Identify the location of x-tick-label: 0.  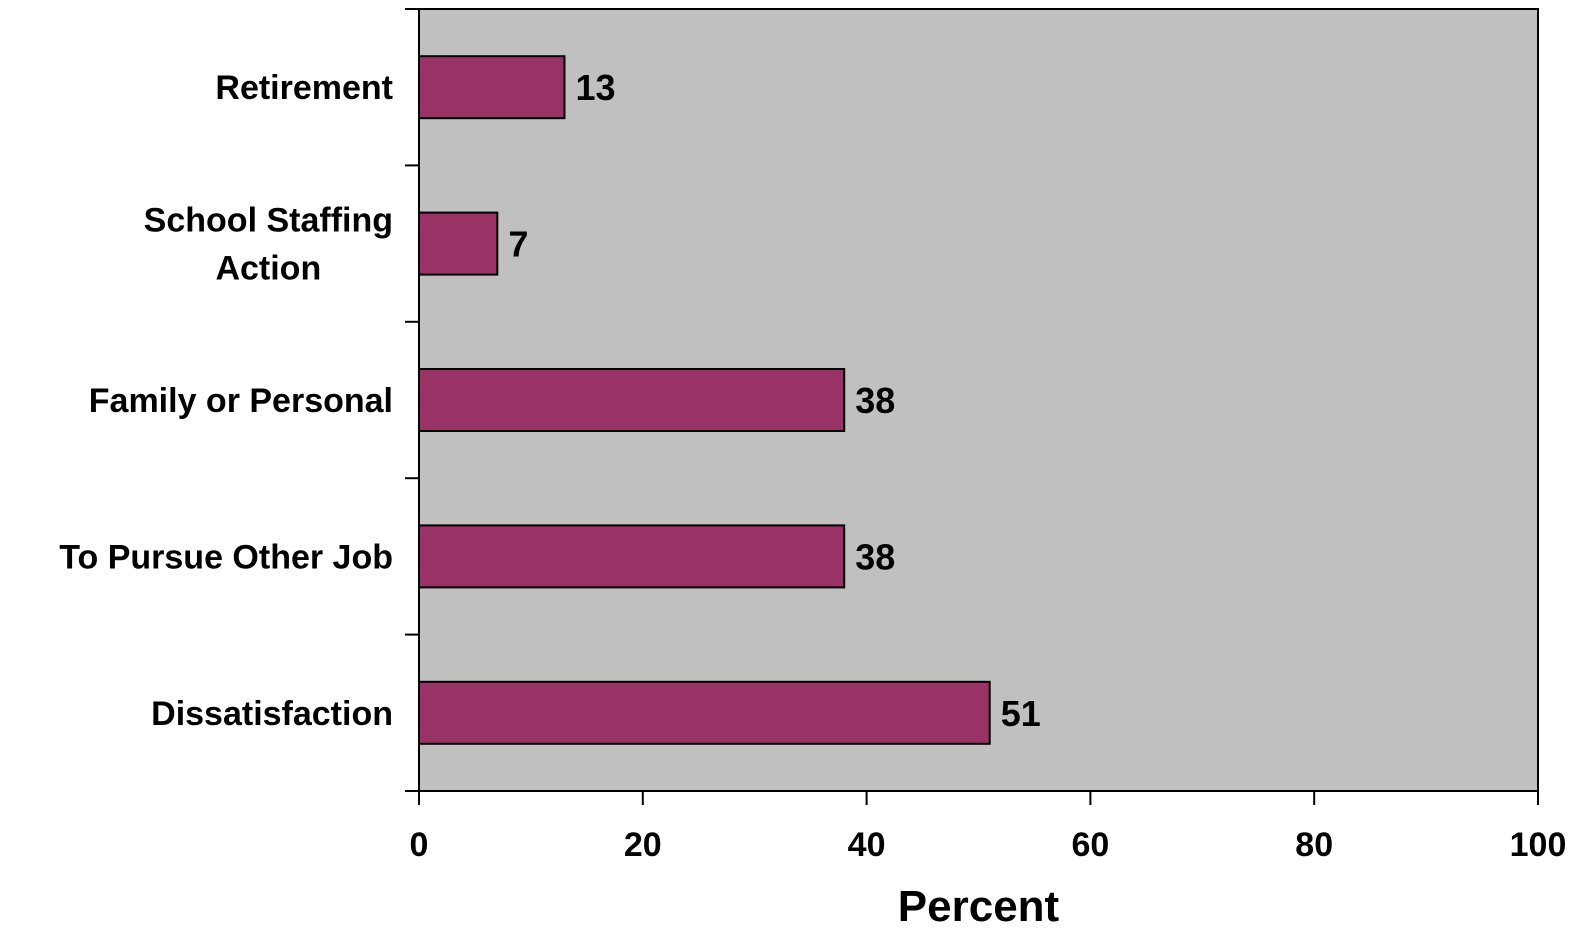
(419, 845).